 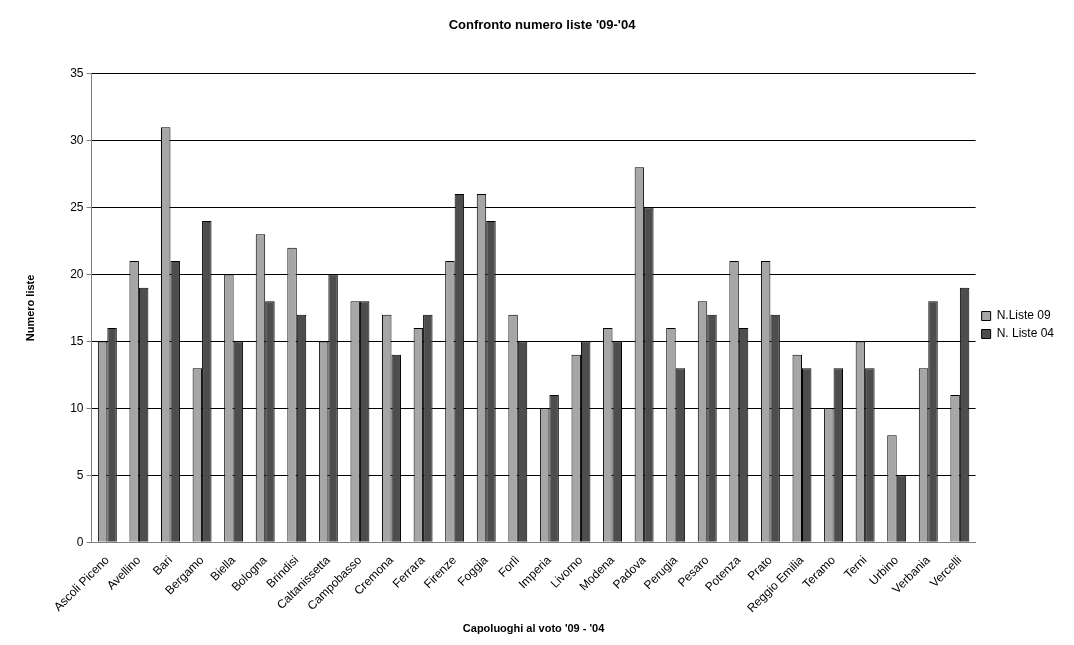 I want to click on y-tick-label: 10, so click(x=77, y=407).